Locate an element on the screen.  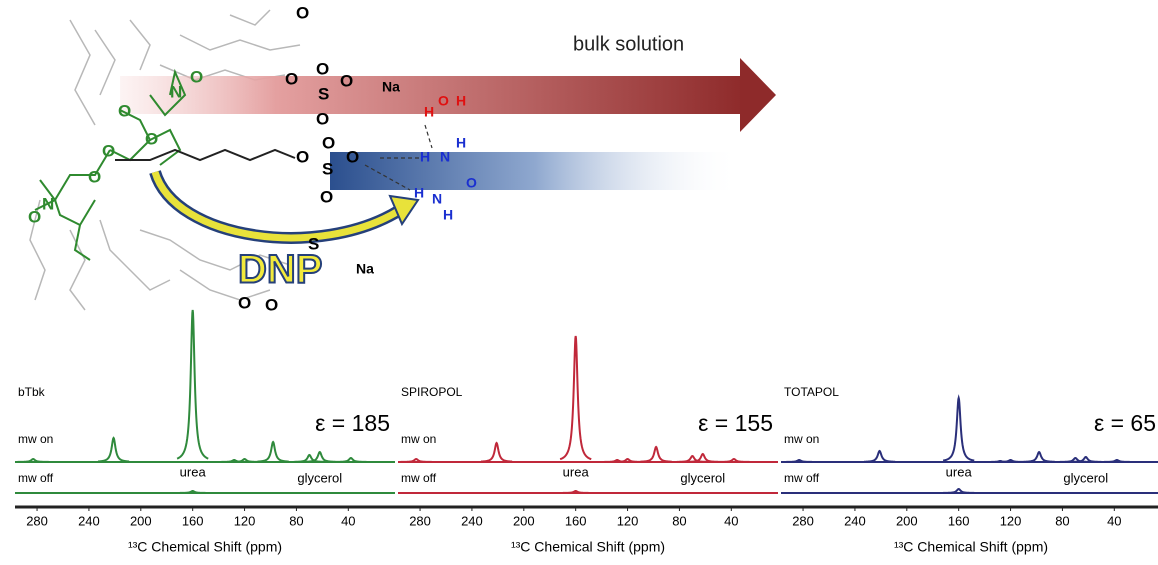
spectrum-name: bTbk is located at coordinates (32, 392).